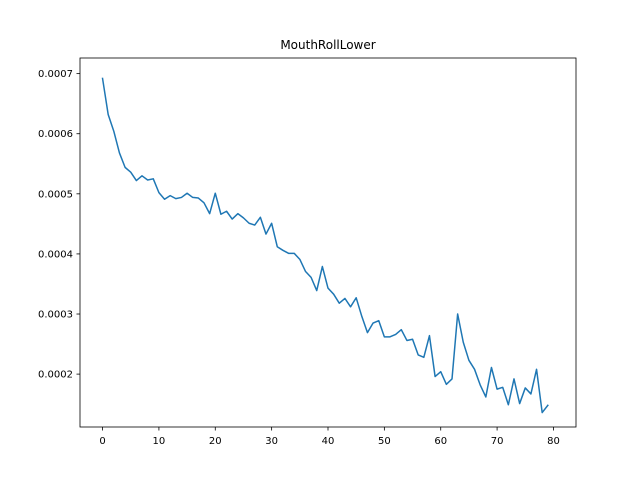 Image resolution: width=640 pixels, height=480 pixels. What do you see at coordinates (55, 254) in the screenshot?
I see `y-tick-label: 0.0004` at bounding box center [55, 254].